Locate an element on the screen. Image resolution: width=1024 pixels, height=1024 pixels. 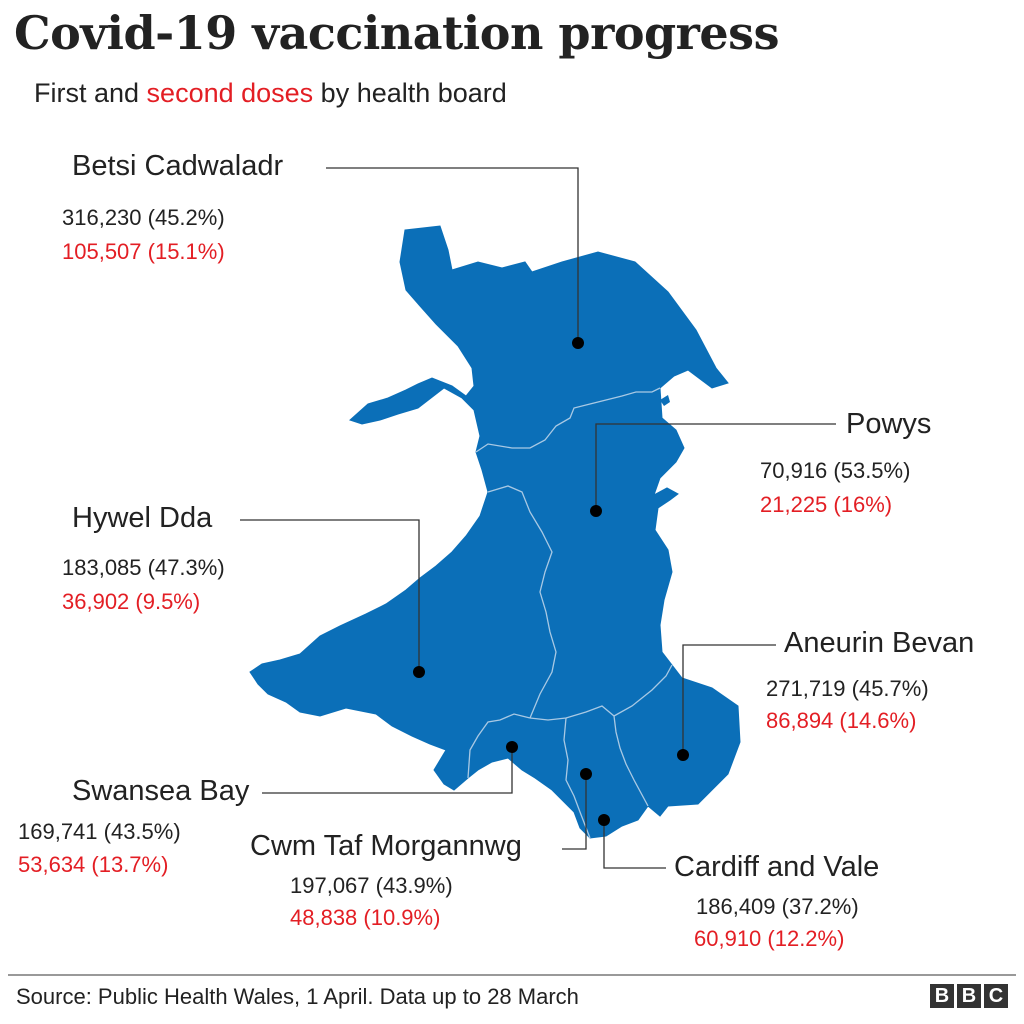
island is located at coordinates (665, 400).